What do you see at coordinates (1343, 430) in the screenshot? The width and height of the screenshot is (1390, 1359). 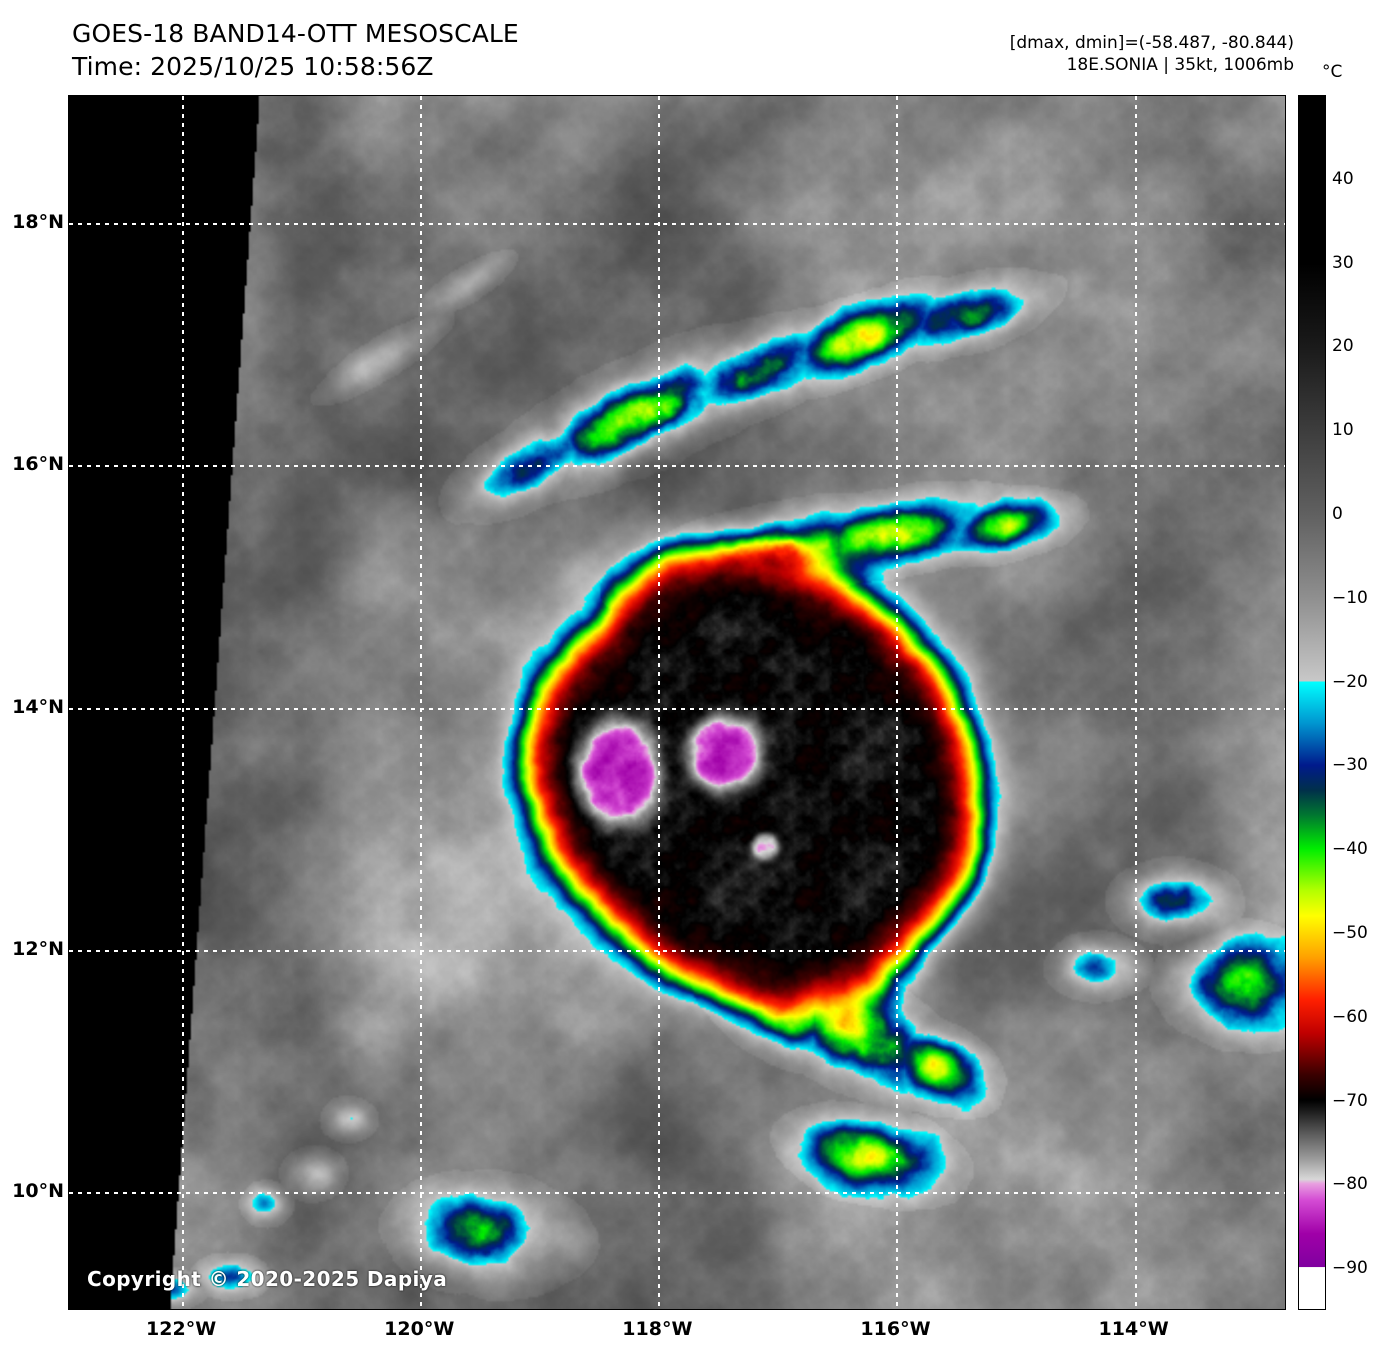 I see `colorbar-tick-label: 10` at bounding box center [1343, 430].